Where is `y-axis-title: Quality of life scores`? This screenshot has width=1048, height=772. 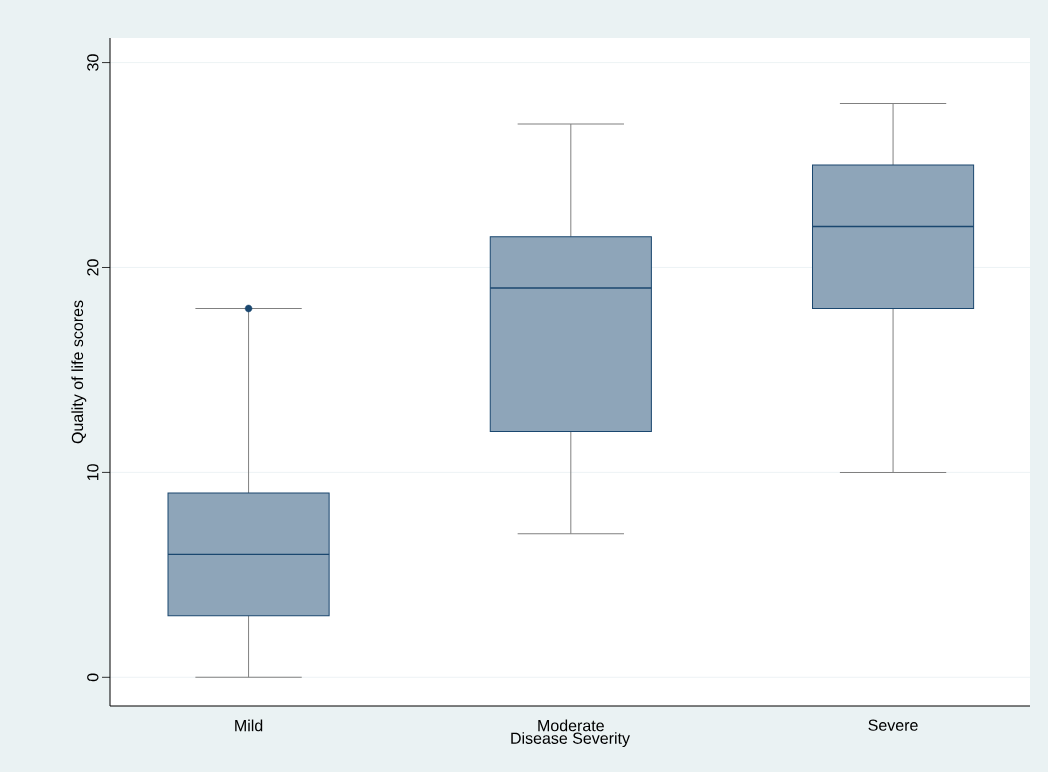 y-axis-title: Quality of life scores is located at coordinates (79, 372).